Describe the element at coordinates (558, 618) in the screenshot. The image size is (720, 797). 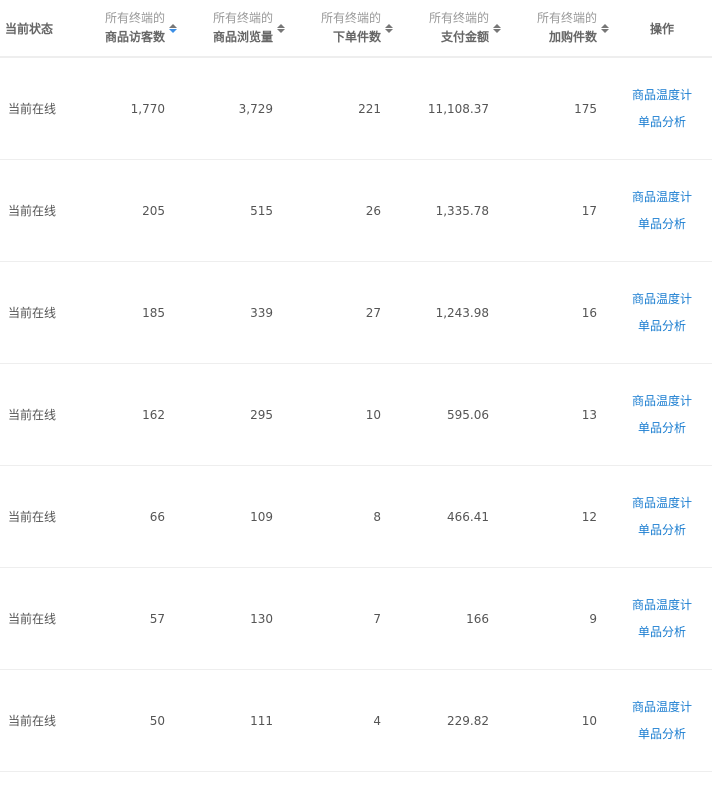
I see `value-cell: 9` at that location.